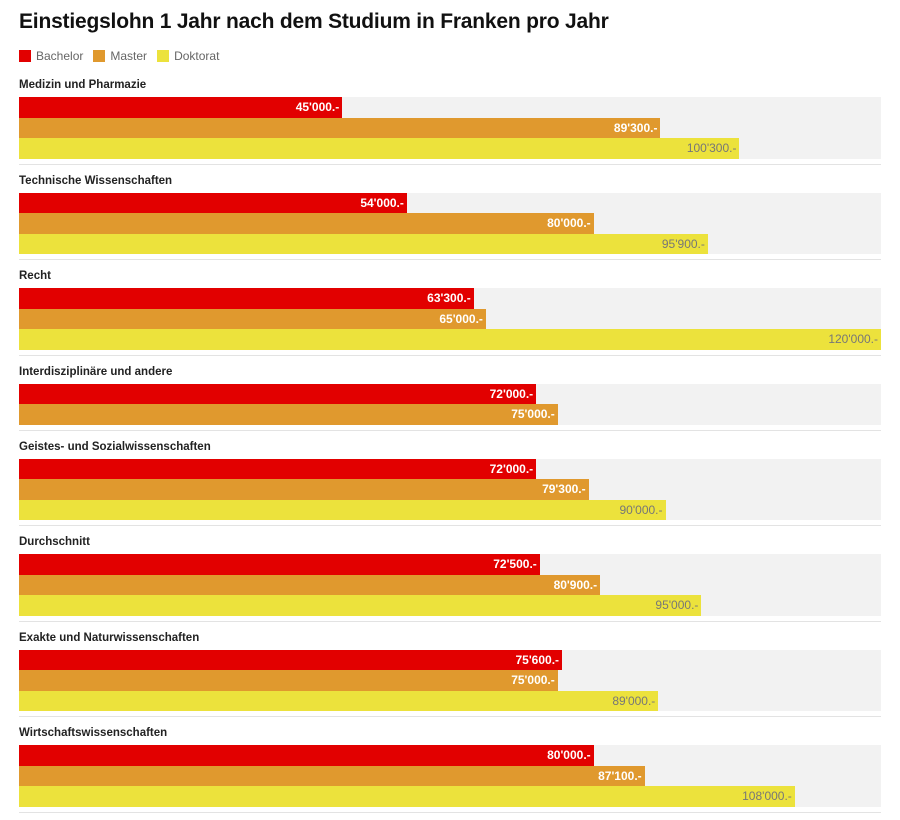  What do you see at coordinates (279, 564) in the screenshot?
I see `bar-bachelor: 72'500.-` at bounding box center [279, 564].